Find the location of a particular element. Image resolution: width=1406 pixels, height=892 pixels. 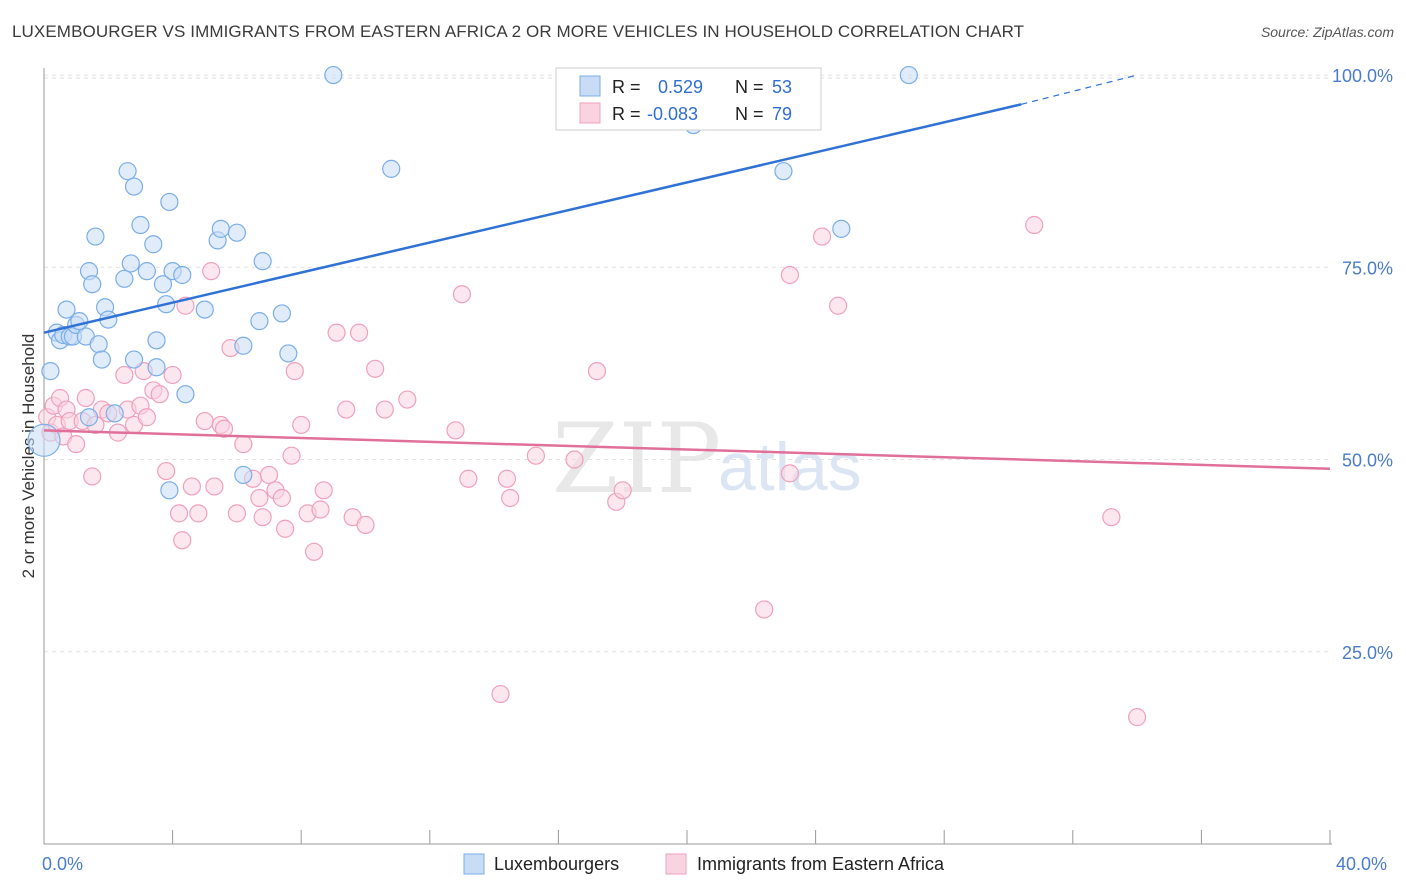

y-axis-title: 2 or more Vehicles in Household is located at coordinates (28, 456).